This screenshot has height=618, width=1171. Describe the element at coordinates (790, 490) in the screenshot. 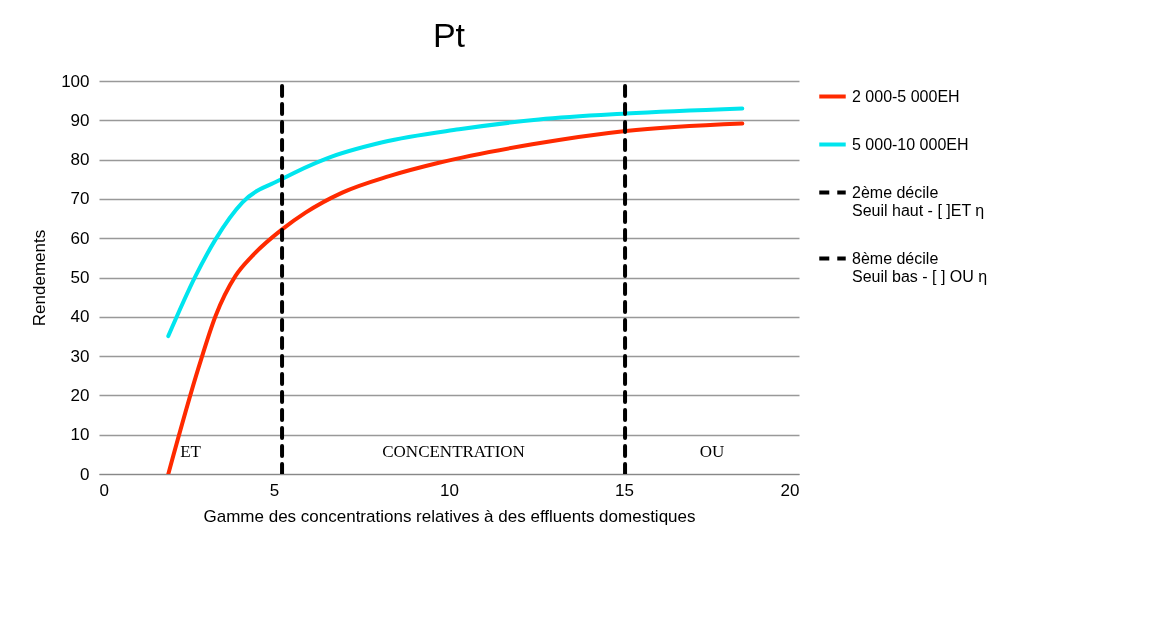

I see `x-tick-label: 20` at that location.